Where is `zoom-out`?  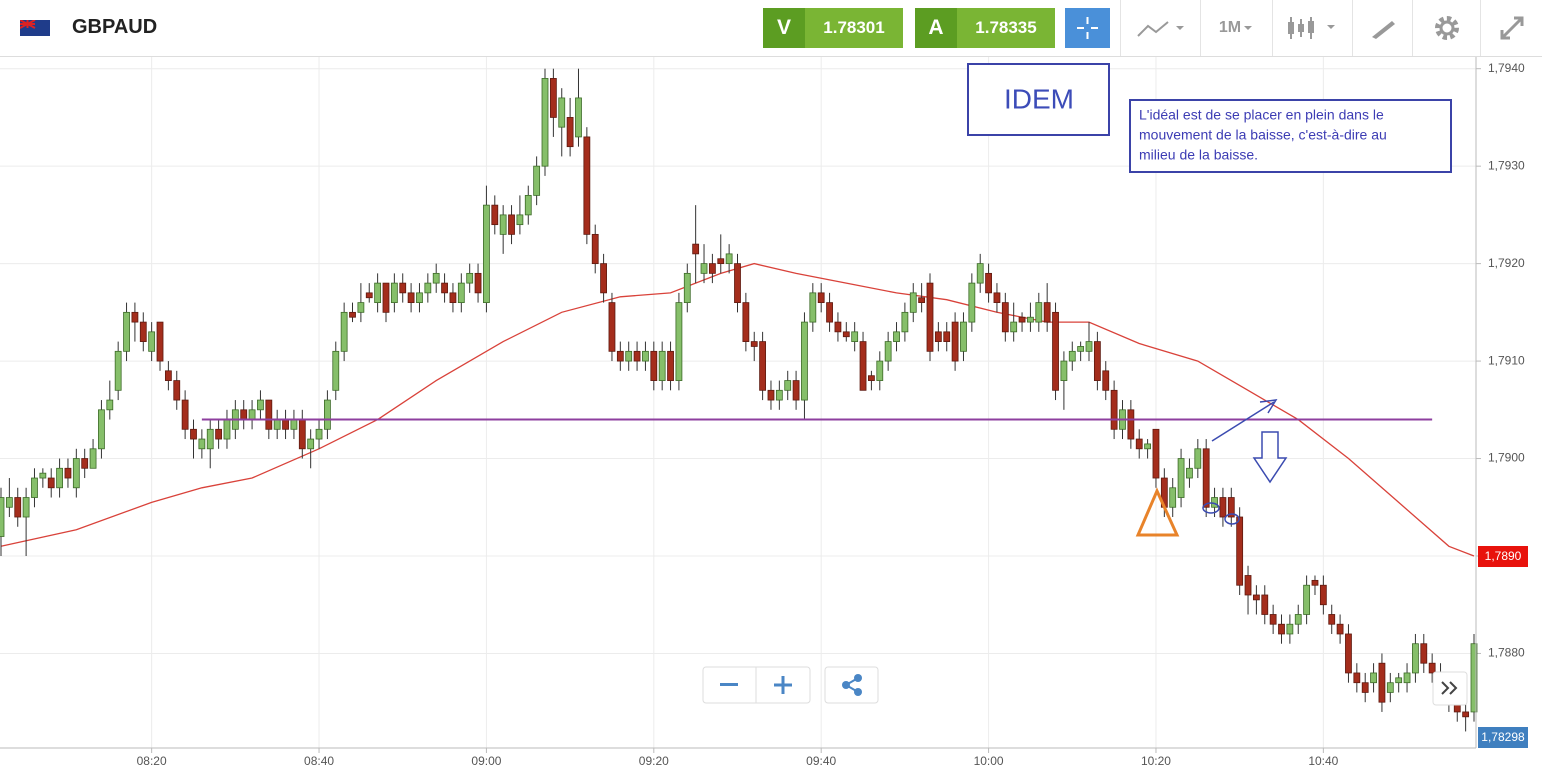 zoom-out is located at coordinates (729, 684).